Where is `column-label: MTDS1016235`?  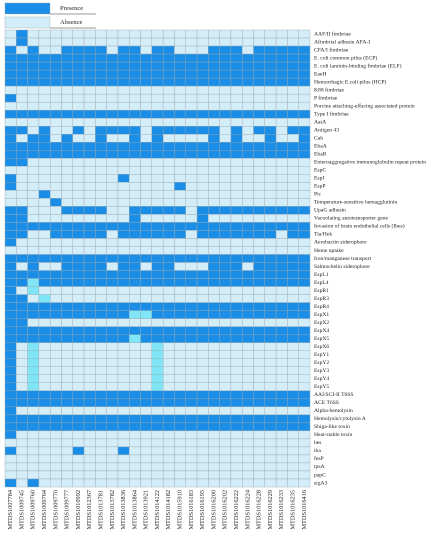
column-label: MTDS1016235 is located at coordinates (293, 510).